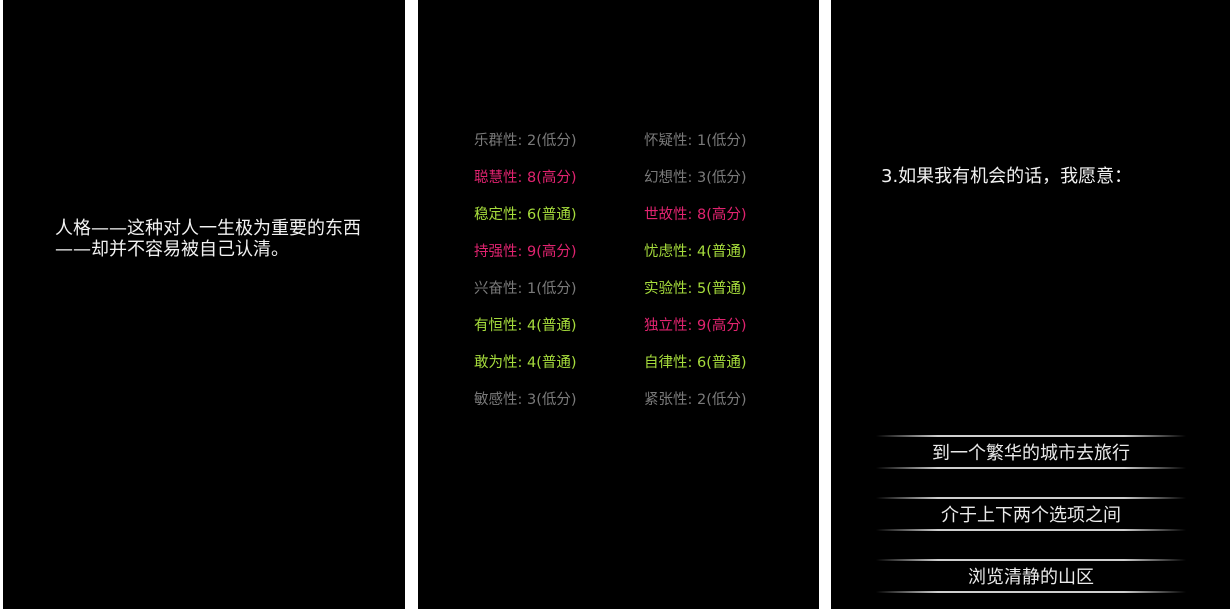 Image resolution: width=1230 pixels, height=609 pixels. Describe the element at coordinates (525, 252) in the screenshot. I see `trait-score: 持强性: 9(高分)` at that location.